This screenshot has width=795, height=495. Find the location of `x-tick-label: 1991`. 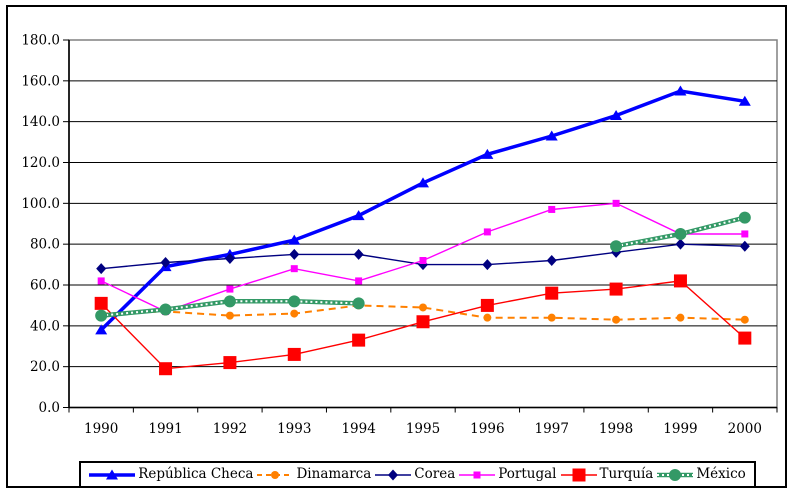

x-tick-label: 1991 is located at coordinates (165, 429).